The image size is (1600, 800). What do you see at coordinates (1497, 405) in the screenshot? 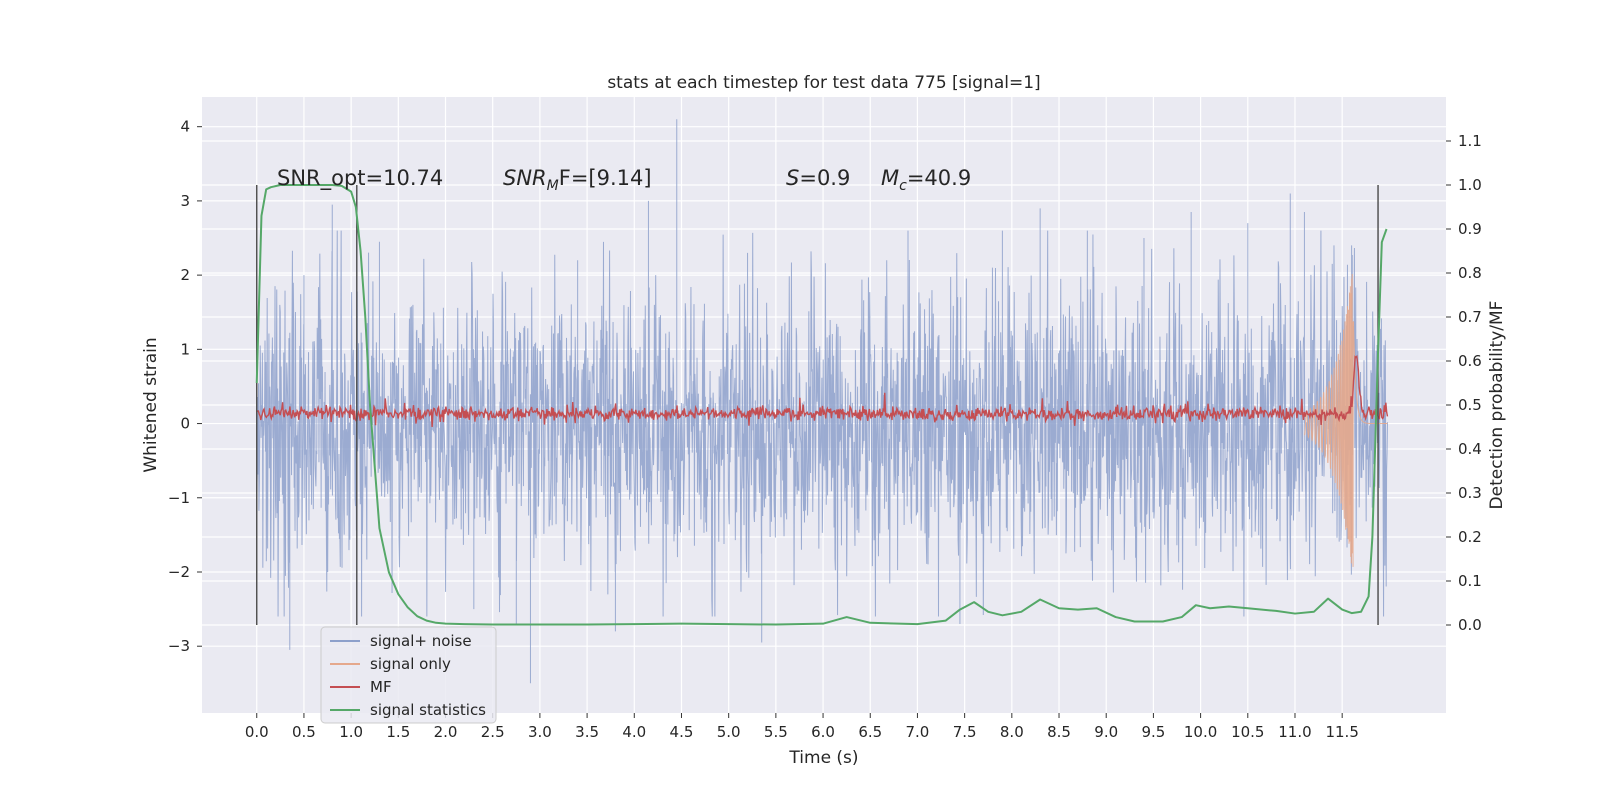
I see `y-axis-right-label: Detection probability/MF` at bounding box center [1497, 405].